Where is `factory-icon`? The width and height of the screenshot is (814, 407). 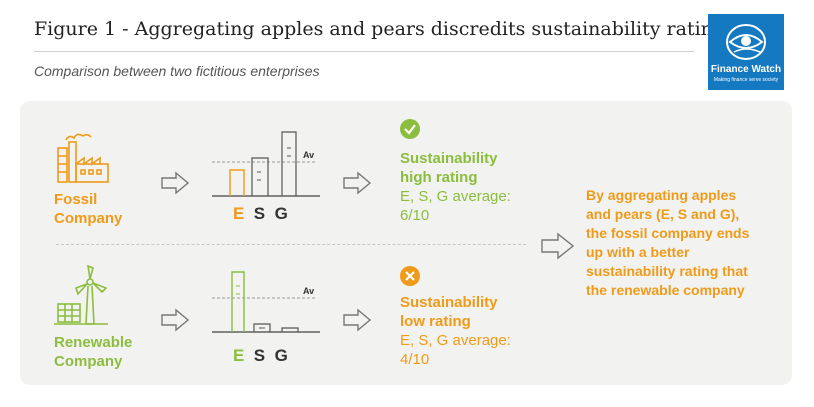 factory-icon is located at coordinates (83, 158).